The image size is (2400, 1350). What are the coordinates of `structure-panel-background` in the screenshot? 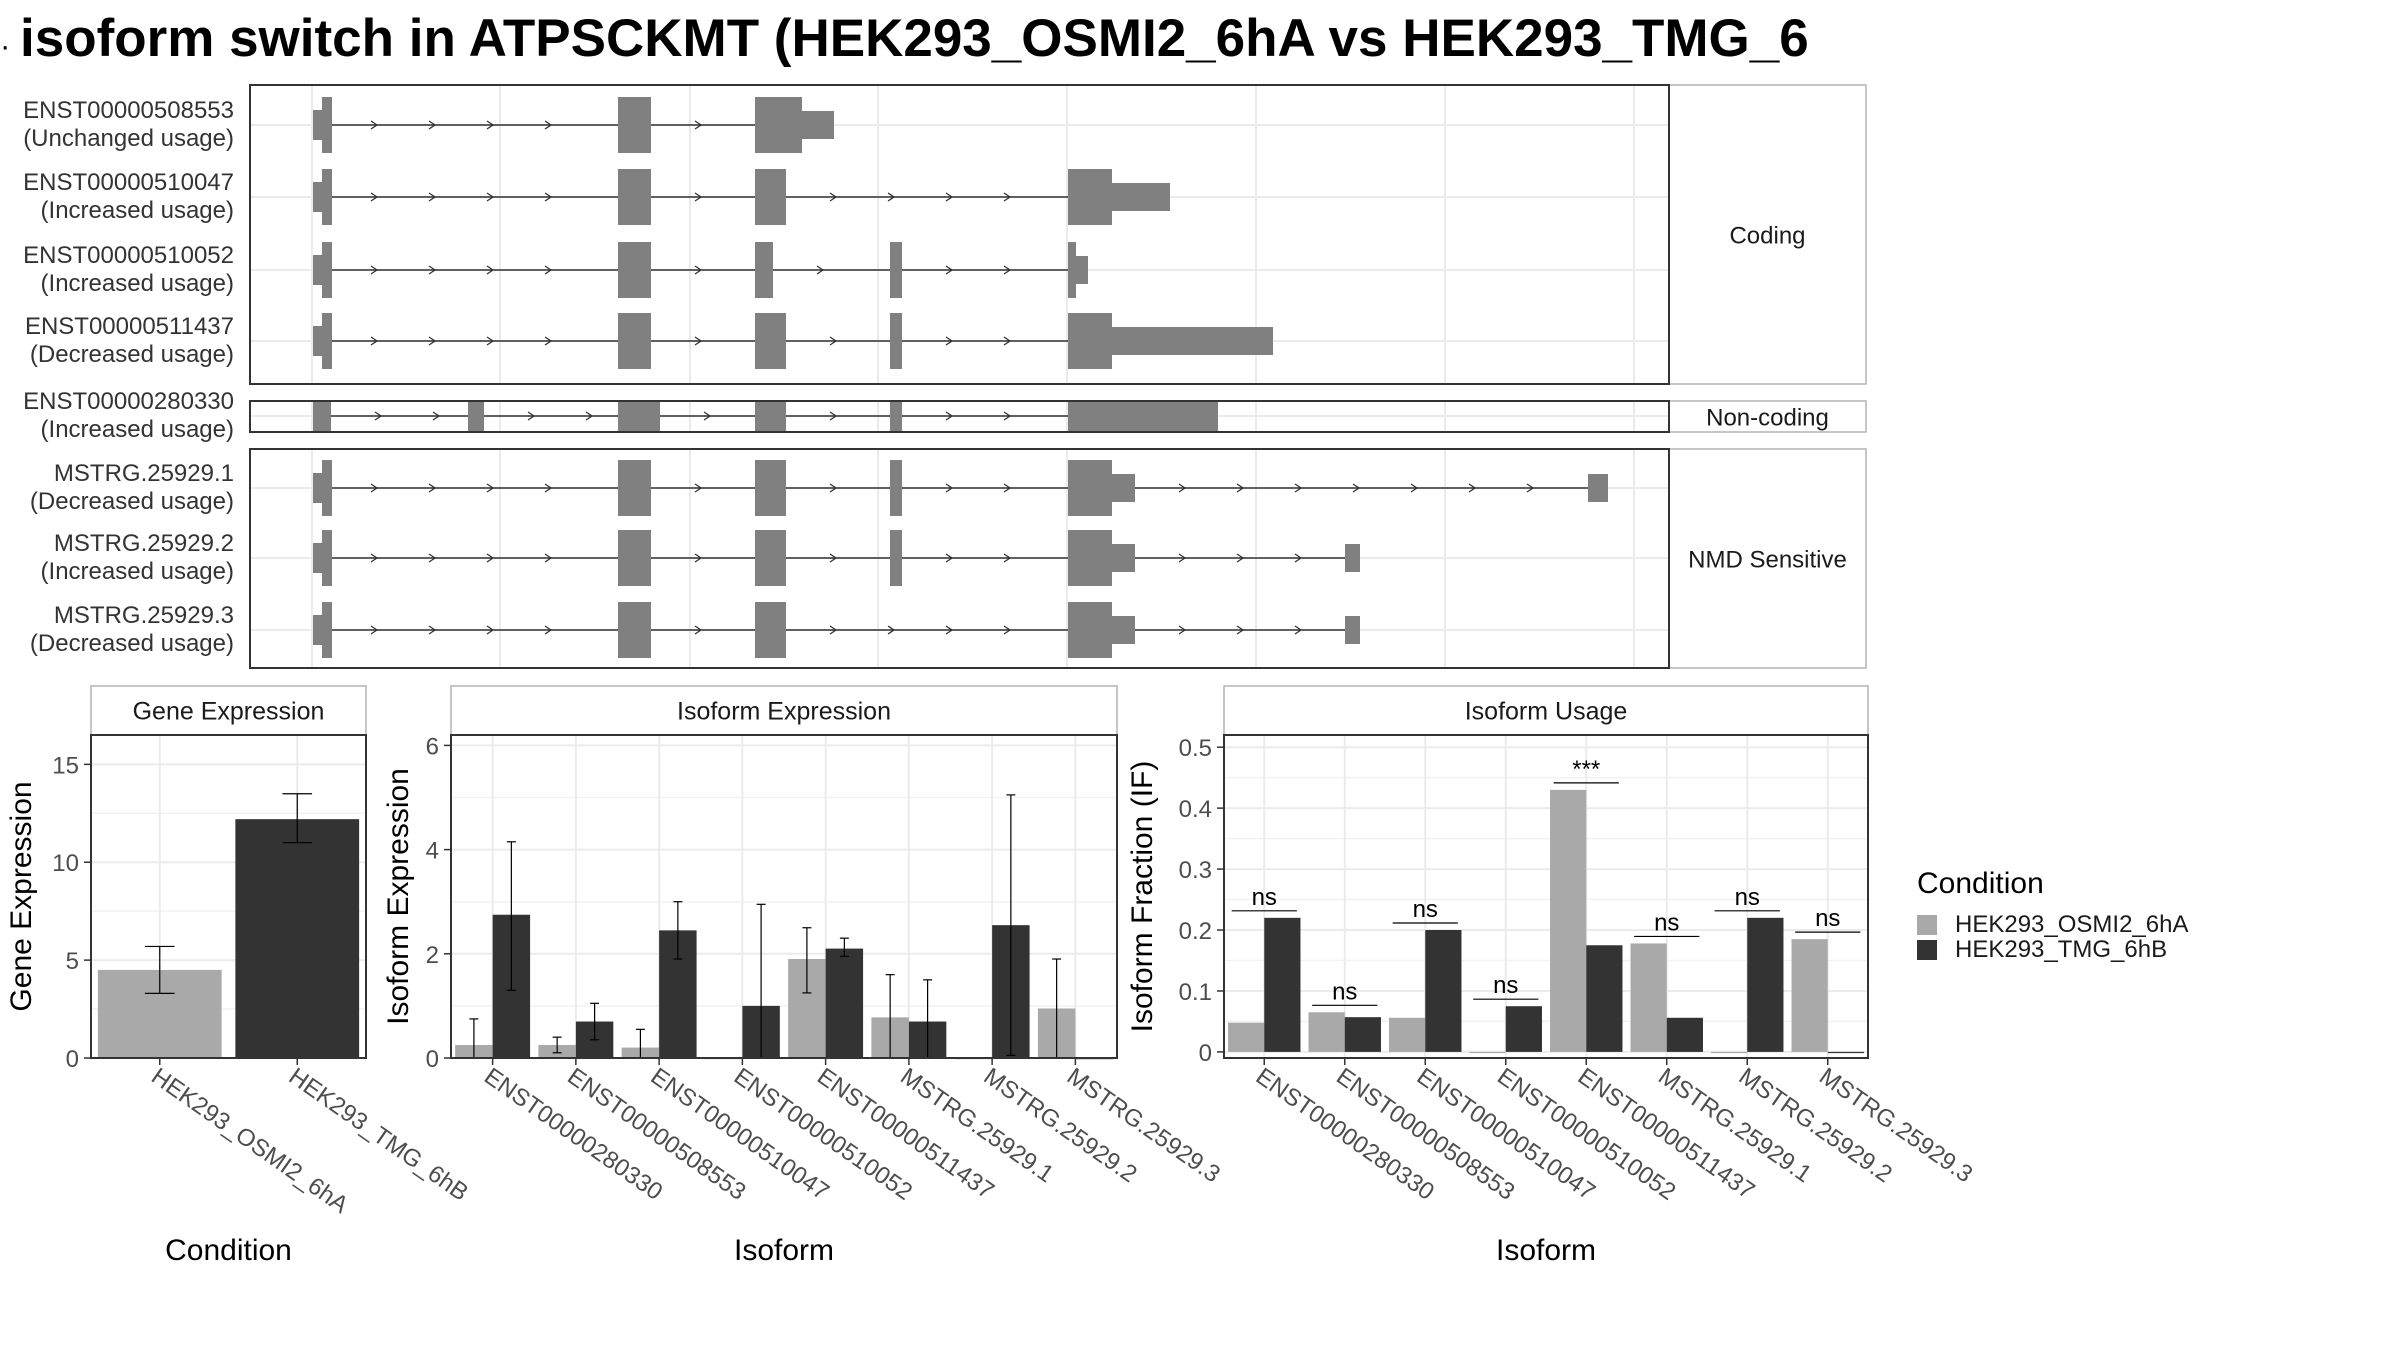 It's located at (959, 234).